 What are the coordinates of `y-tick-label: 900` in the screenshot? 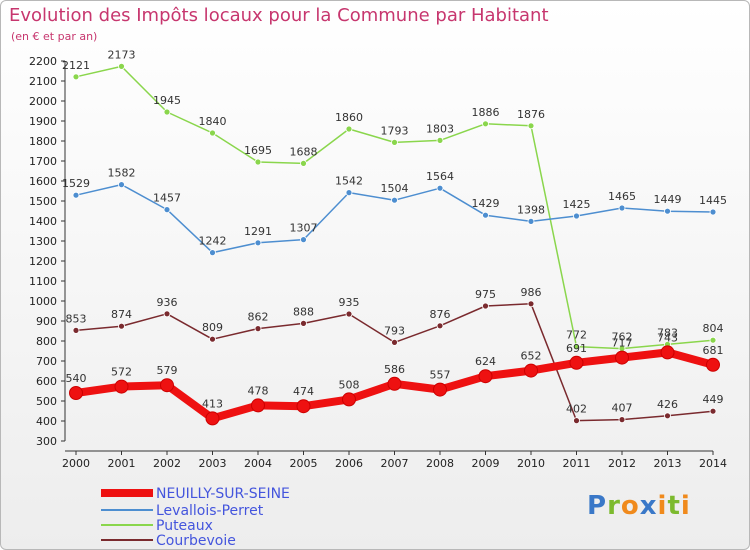 It's located at (46, 321).